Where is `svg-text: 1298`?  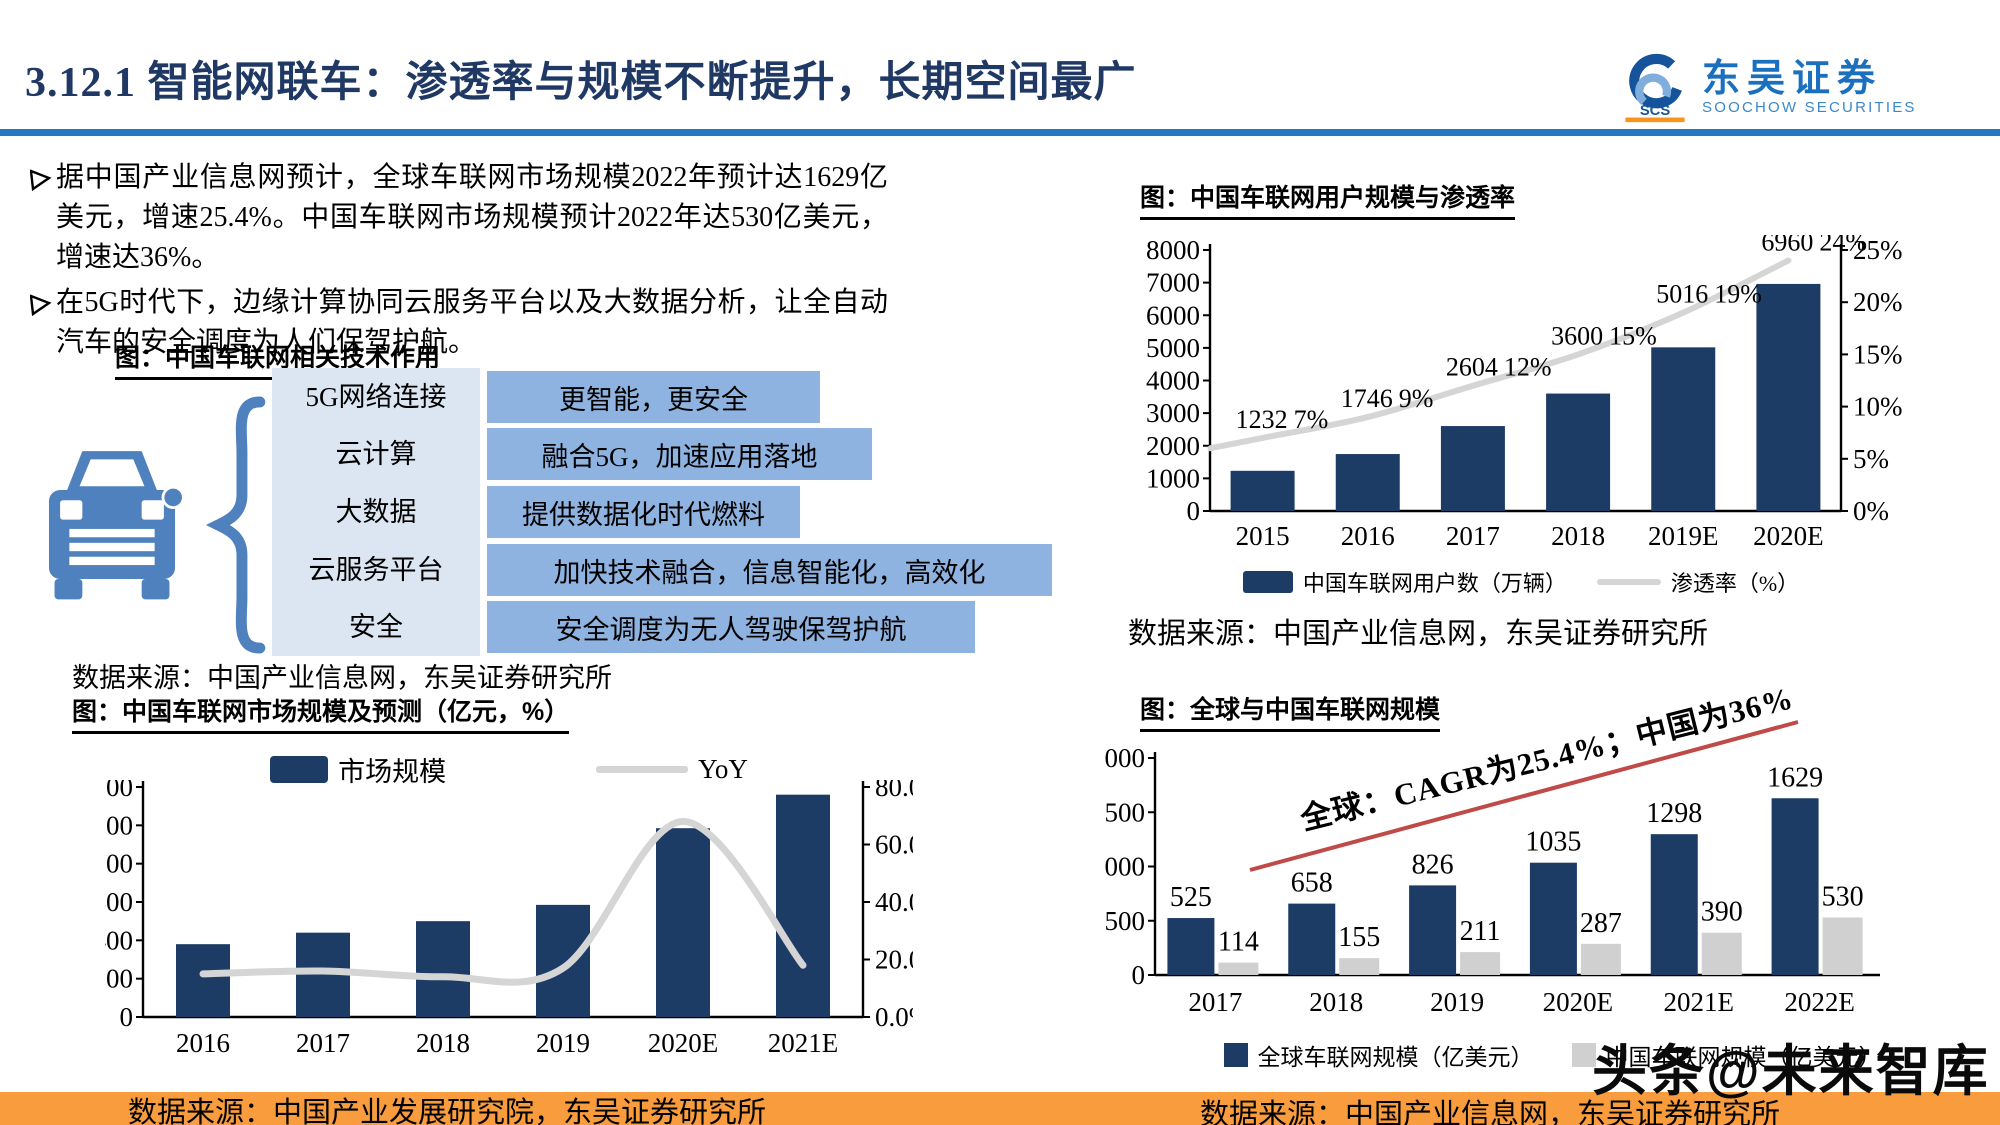
svg-text: 1298 is located at coordinates (1674, 813).